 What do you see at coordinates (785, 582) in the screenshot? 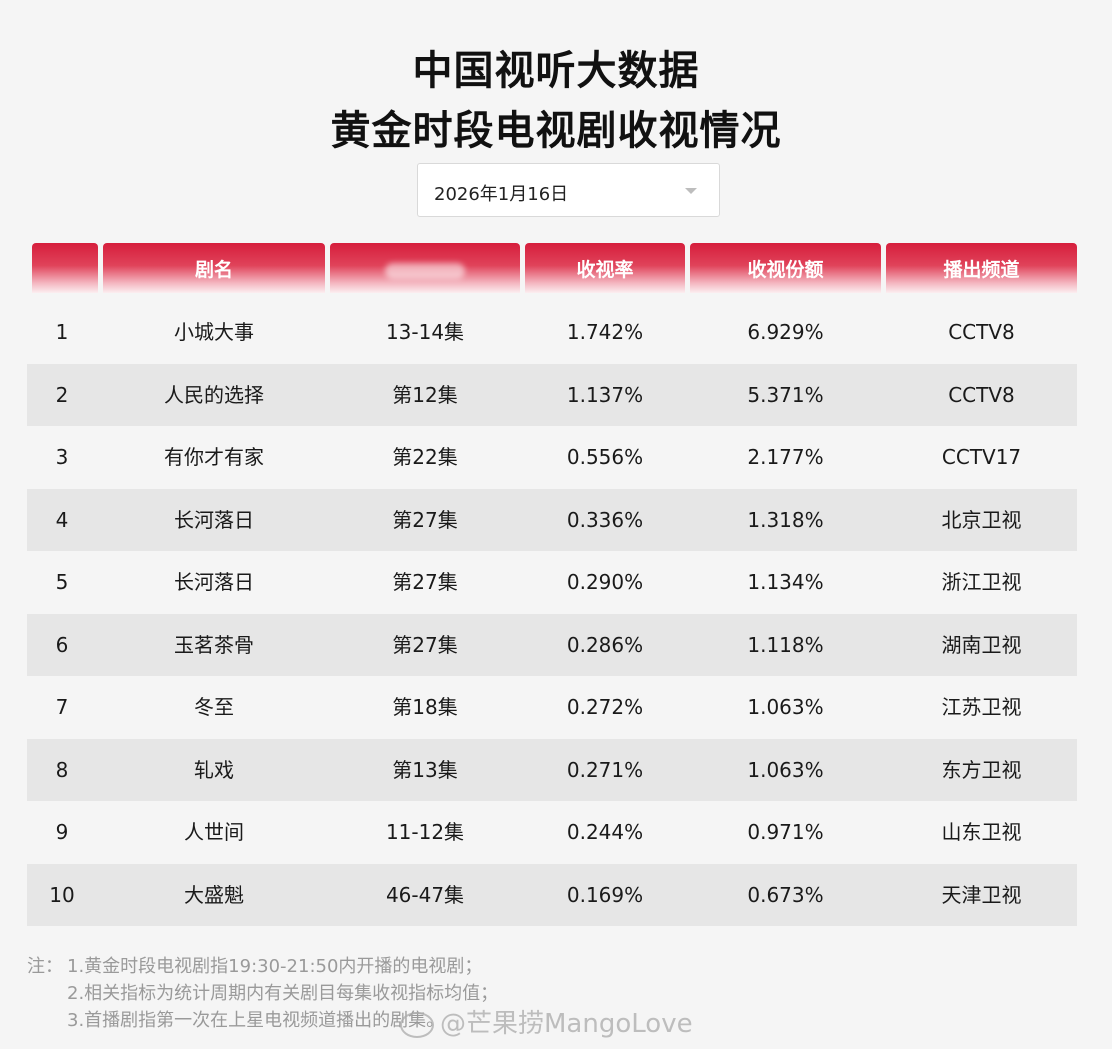
I see `cell-share: 1.134%` at bounding box center [785, 582].